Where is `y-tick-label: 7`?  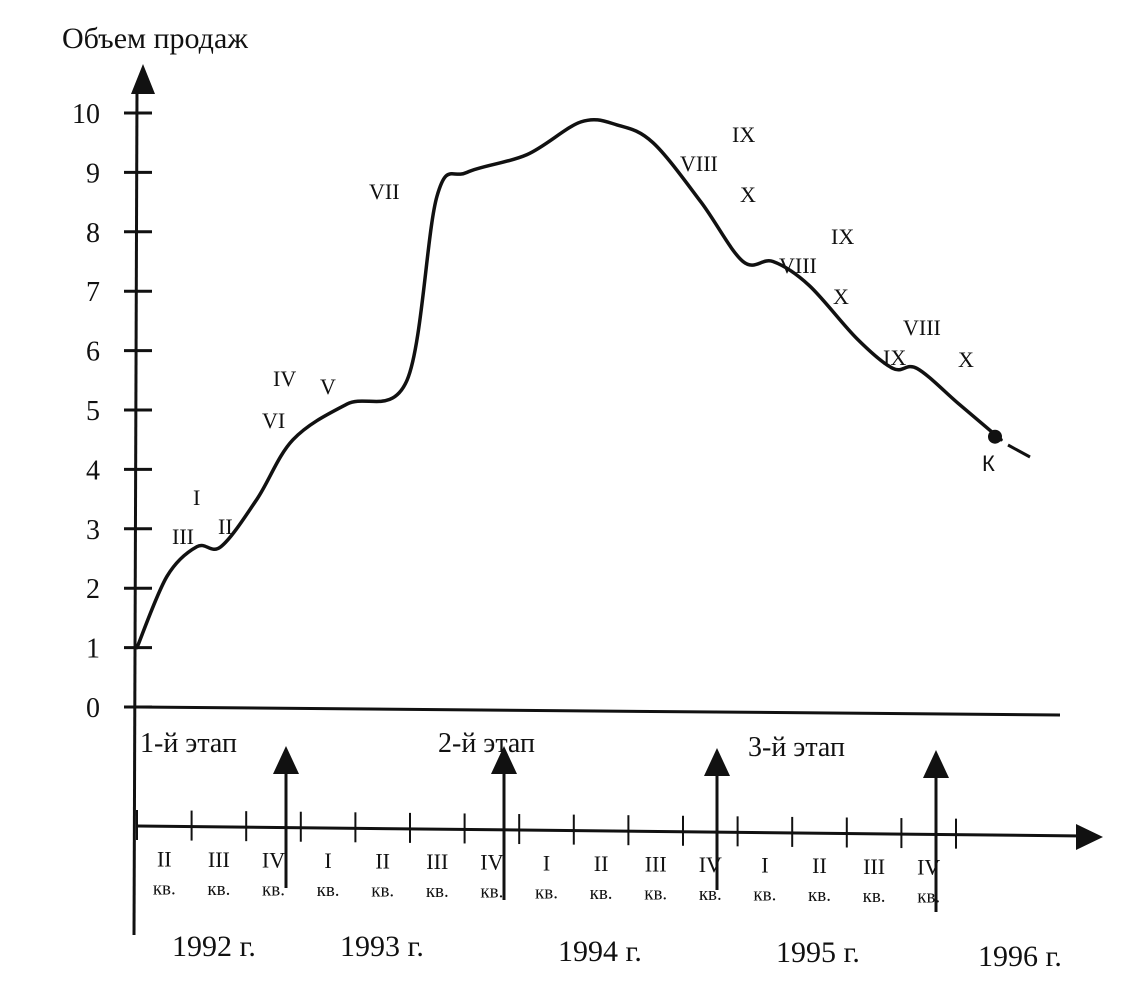 y-tick-label: 7 is located at coordinates (93, 292).